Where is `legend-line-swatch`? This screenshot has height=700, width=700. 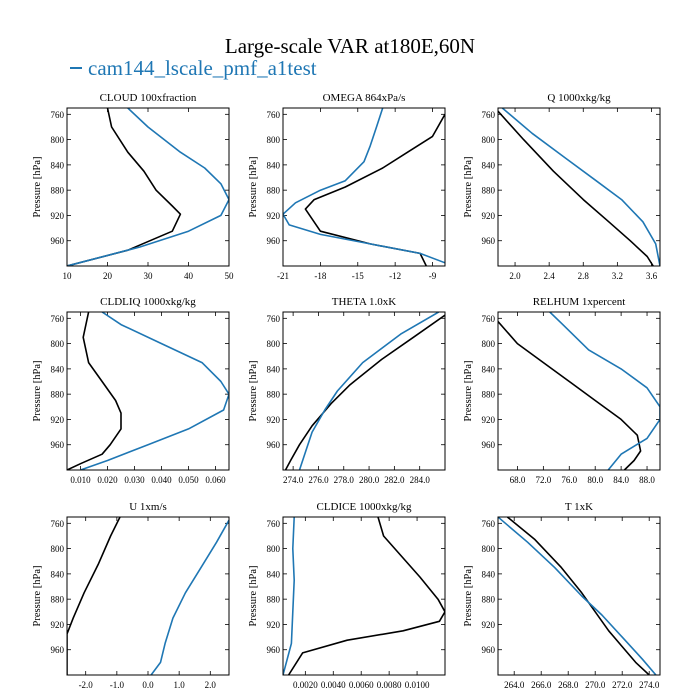 legend-line-swatch is located at coordinates (76, 68).